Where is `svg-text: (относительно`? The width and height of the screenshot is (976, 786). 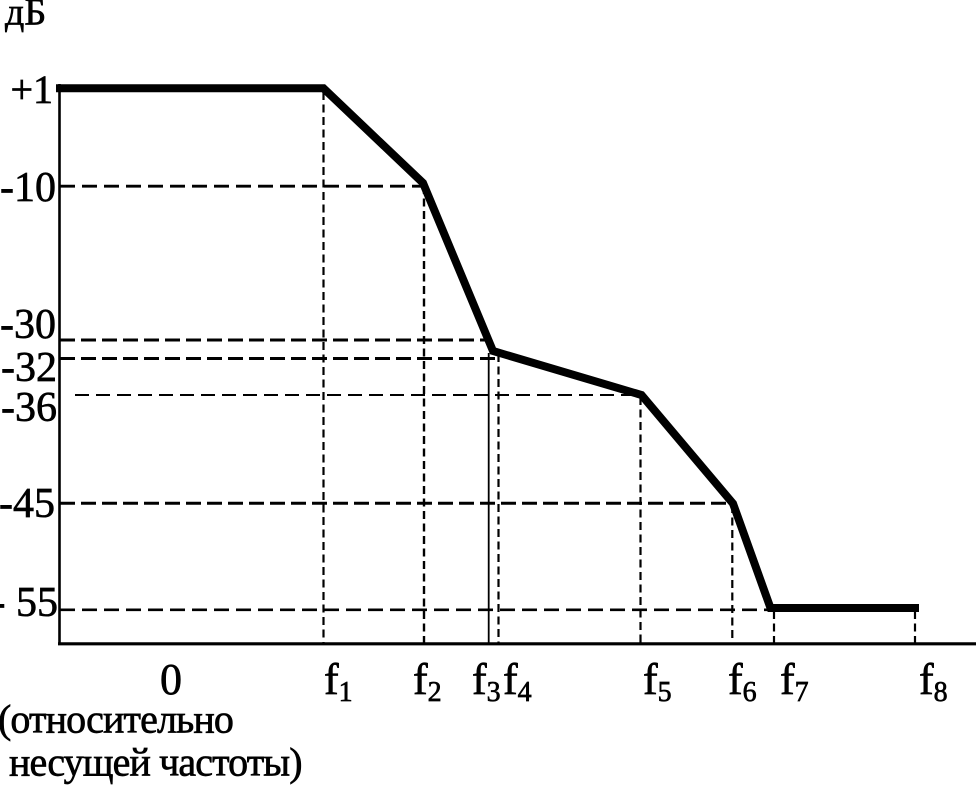
svg-text: (относительно is located at coordinates (116, 719).